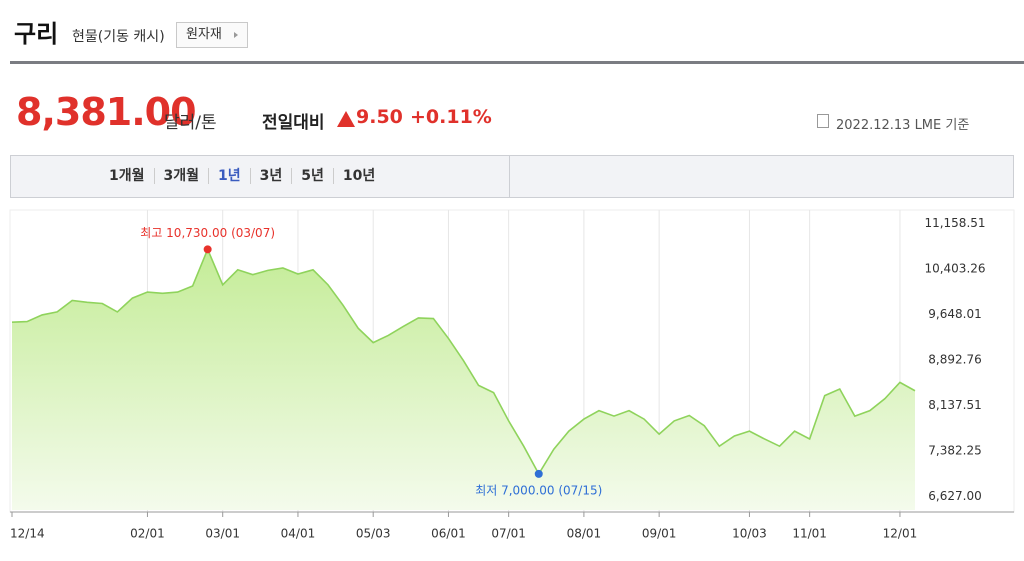 The width and height of the screenshot is (1024, 561). I want to click on max-label: 최고 10,730.00 (03/07), so click(207, 233).